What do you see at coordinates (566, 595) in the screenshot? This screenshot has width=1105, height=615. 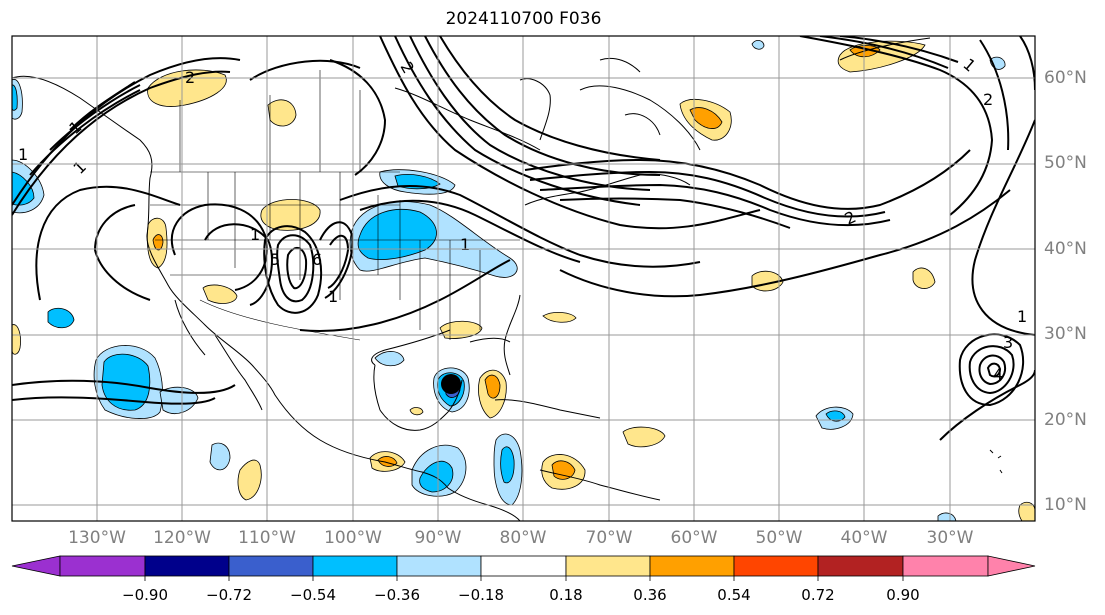 I see `colorbar-tick-label: 0.18` at bounding box center [566, 595].